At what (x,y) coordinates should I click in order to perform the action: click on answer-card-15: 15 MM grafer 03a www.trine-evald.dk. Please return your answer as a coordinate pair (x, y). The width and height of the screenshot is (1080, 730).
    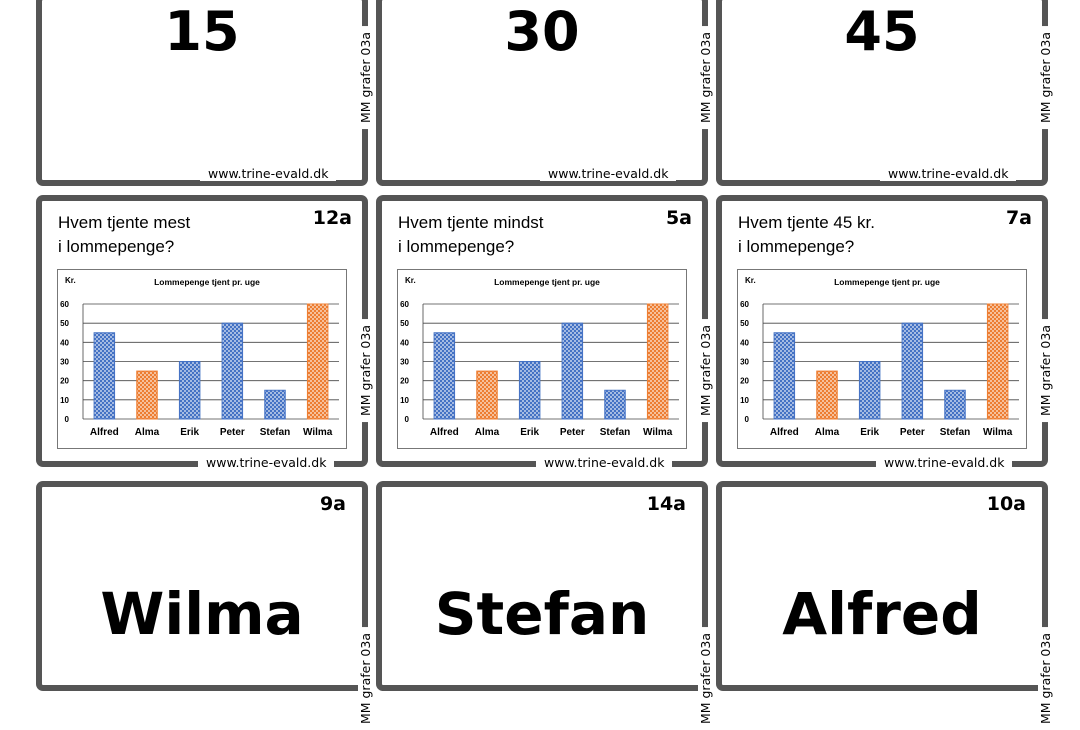
    Looking at the image, I should click on (204, 93).